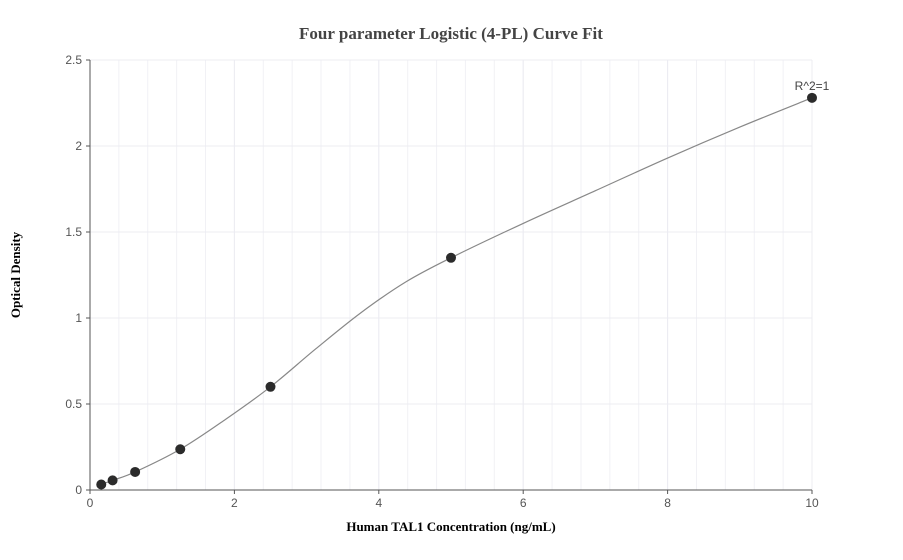 The height and width of the screenshot is (560, 903). What do you see at coordinates (234, 503) in the screenshot?
I see `x-tick-label: 2` at bounding box center [234, 503].